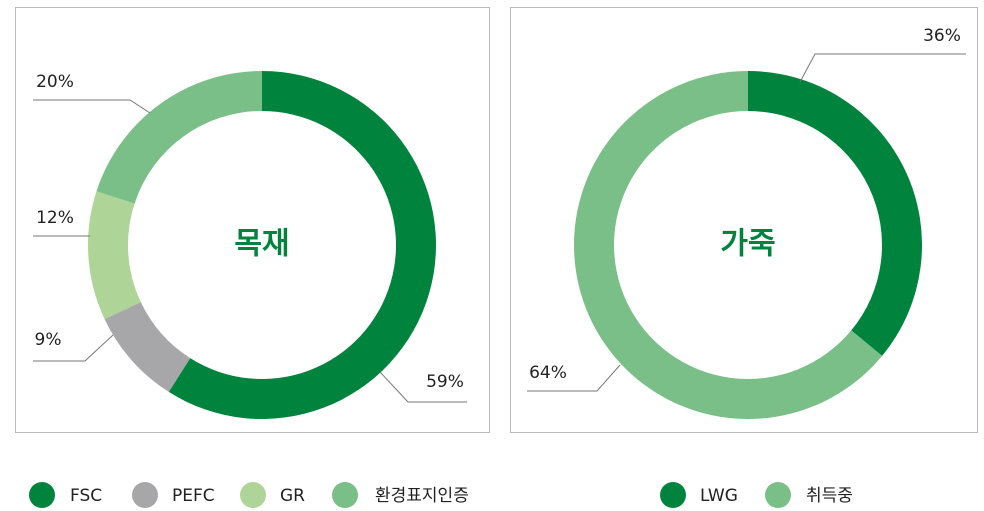  I want to click on value-label: 20%, so click(55, 82).